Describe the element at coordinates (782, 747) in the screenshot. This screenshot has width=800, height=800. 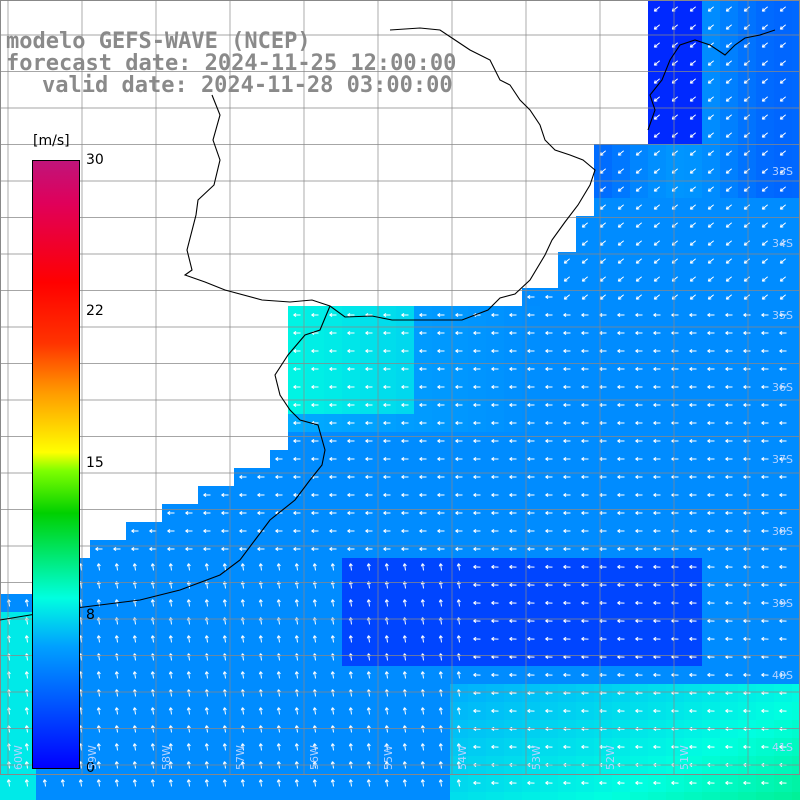
I see `lat-label: 41S` at that location.